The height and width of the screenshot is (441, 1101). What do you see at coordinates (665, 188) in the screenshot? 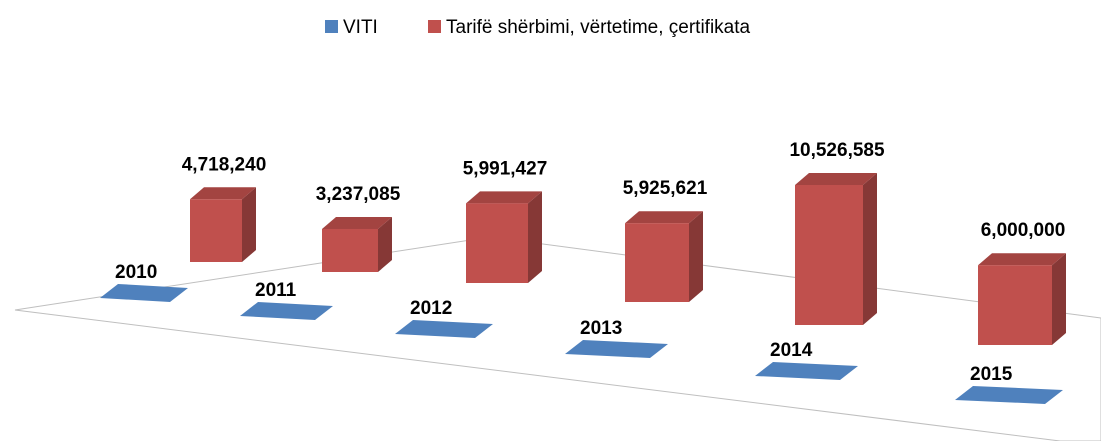
I see `data-label: 5,925,621` at bounding box center [665, 188].